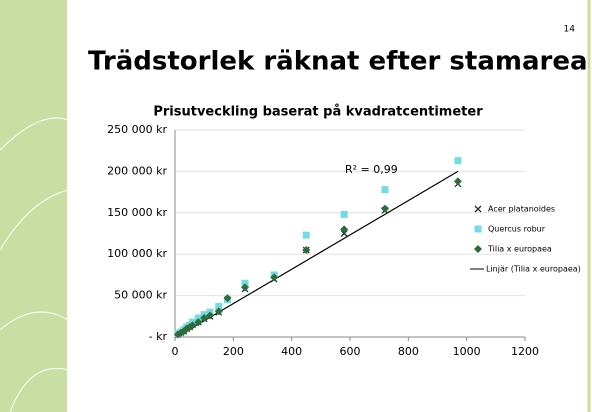 This screenshot has width=592, height=412. What do you see at coordinates (137, 253) in the screenshot?
I see `y-tick-label: 100 000 kr` at bounding box center [137, 253].